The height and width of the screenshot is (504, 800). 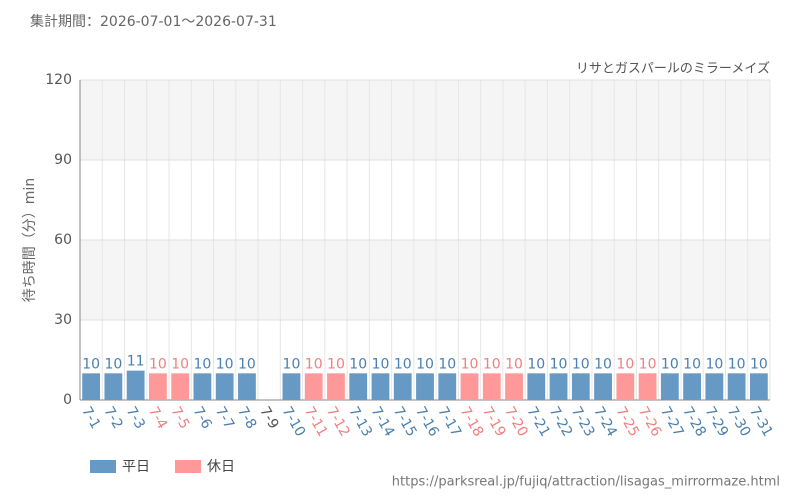 I want to click on x-tick-label: 7-6, so click(x=201, y=418).